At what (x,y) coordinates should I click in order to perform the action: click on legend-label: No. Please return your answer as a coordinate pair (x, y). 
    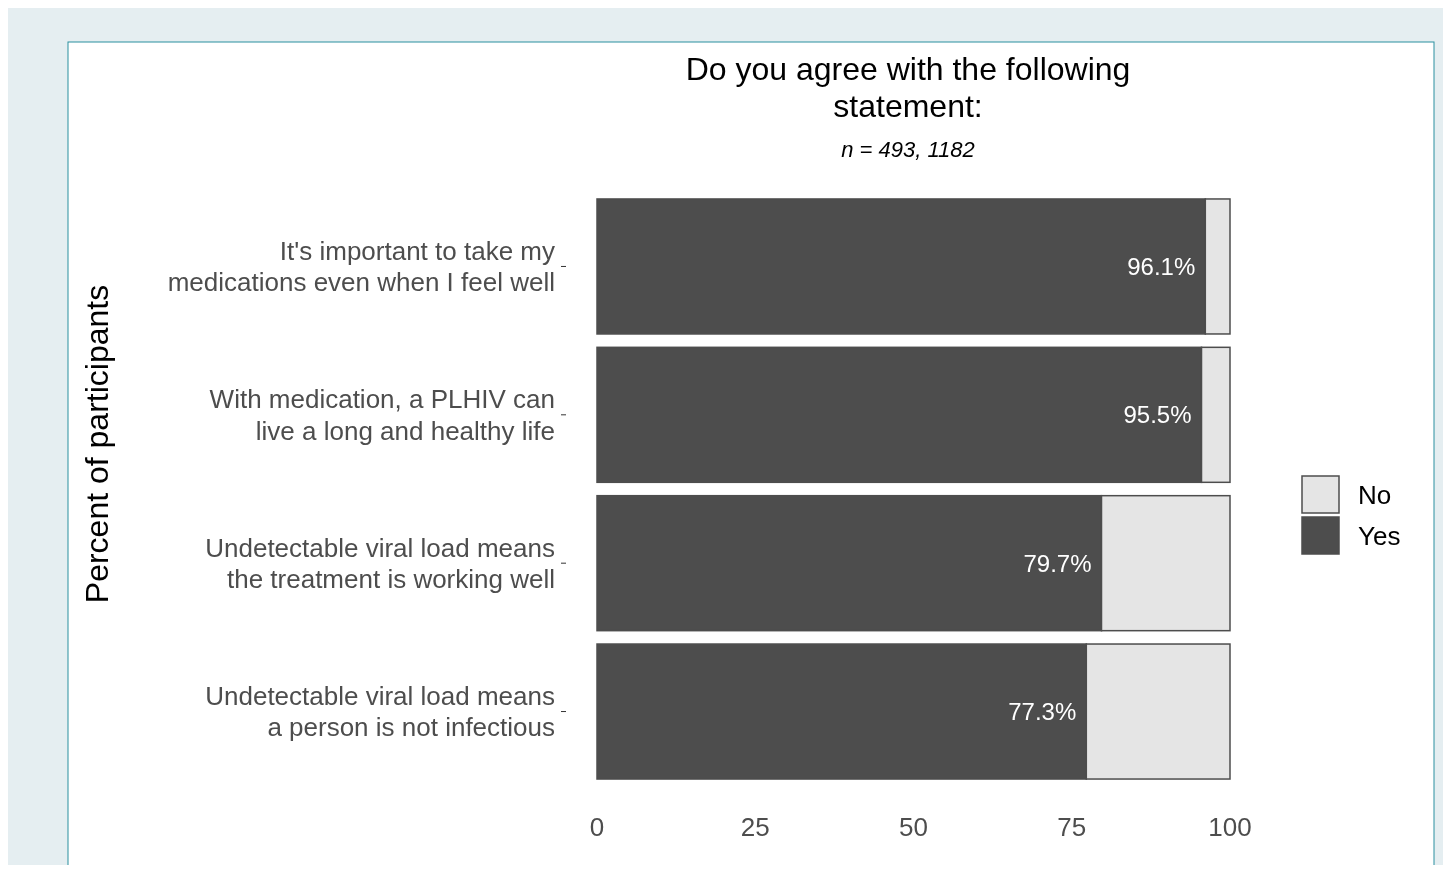
    Looking at the image, I should click on (1375, 495).